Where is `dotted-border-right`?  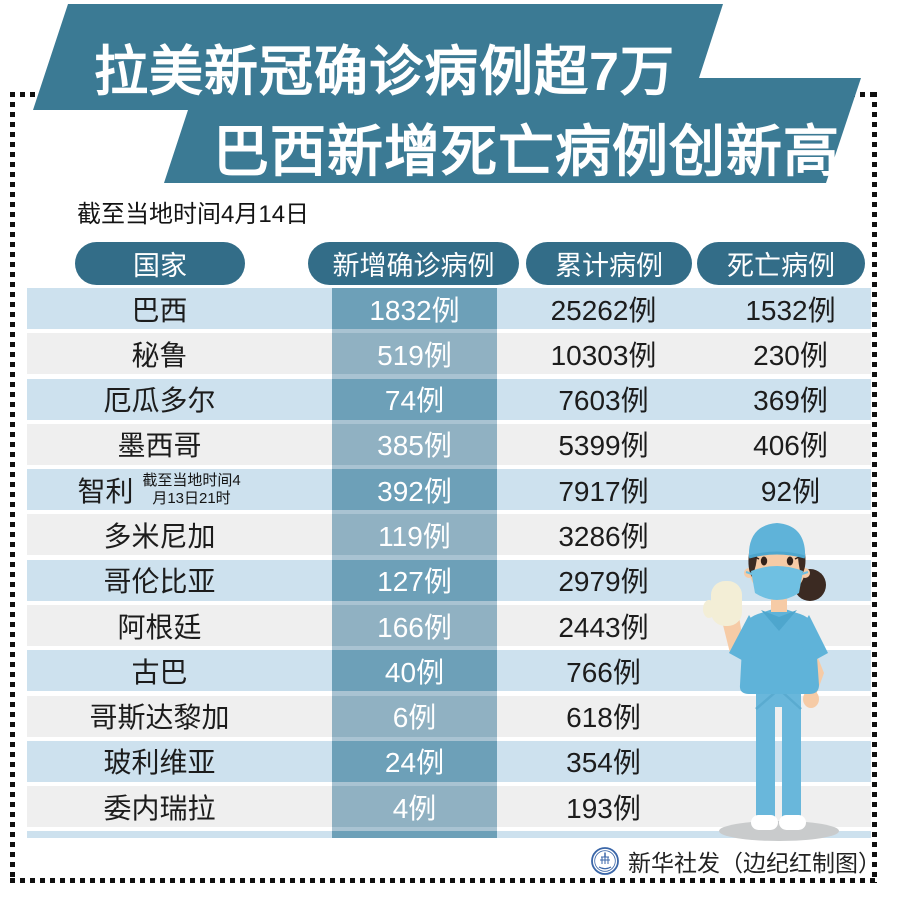
dotted-border-right is located at coordinates (874, 487).